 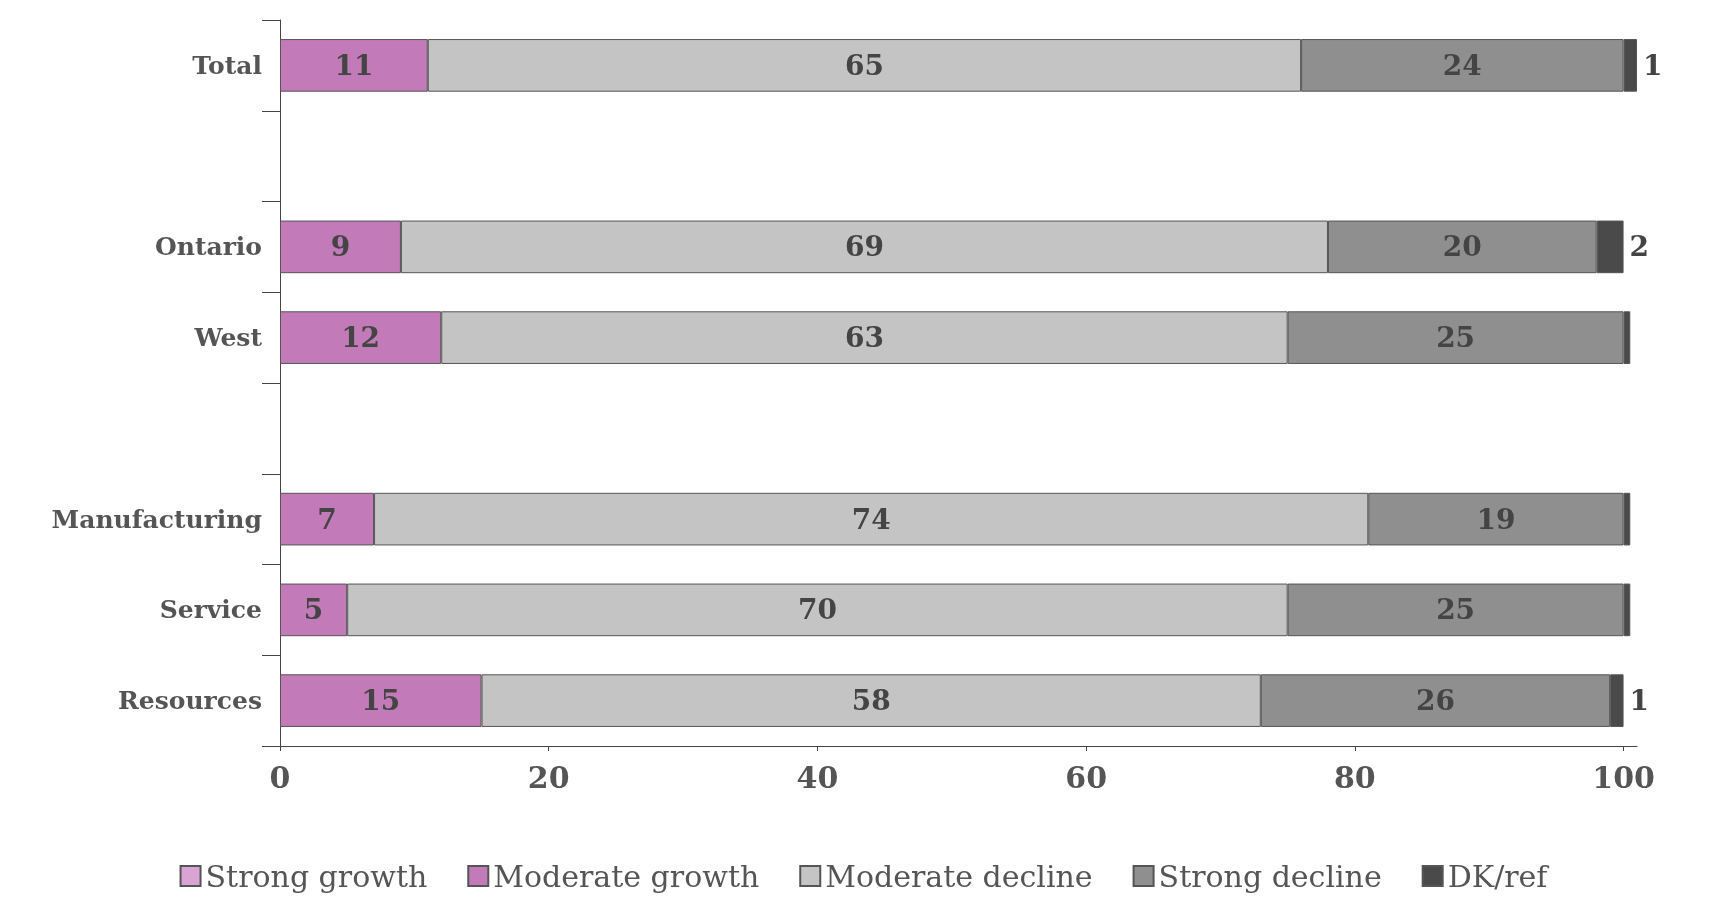 What do you see at coordinates (1270, 876) in the screenshot?
I see `legend-label: Strong decline` at bounding box center [1270, 876].